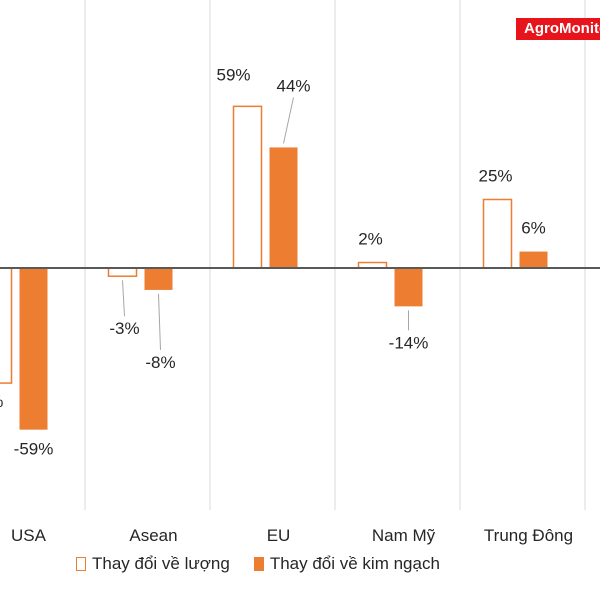  What do you see at coordinates (160, 362) in the screenshot?
I see `value-label-value-asean: -8%` at bounding box center [160, 362].